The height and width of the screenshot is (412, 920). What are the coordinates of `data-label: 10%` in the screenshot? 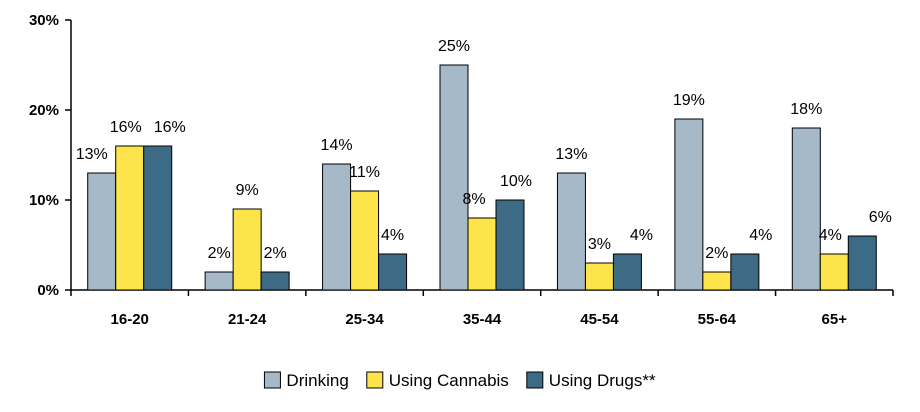 It's located at (516, 181).